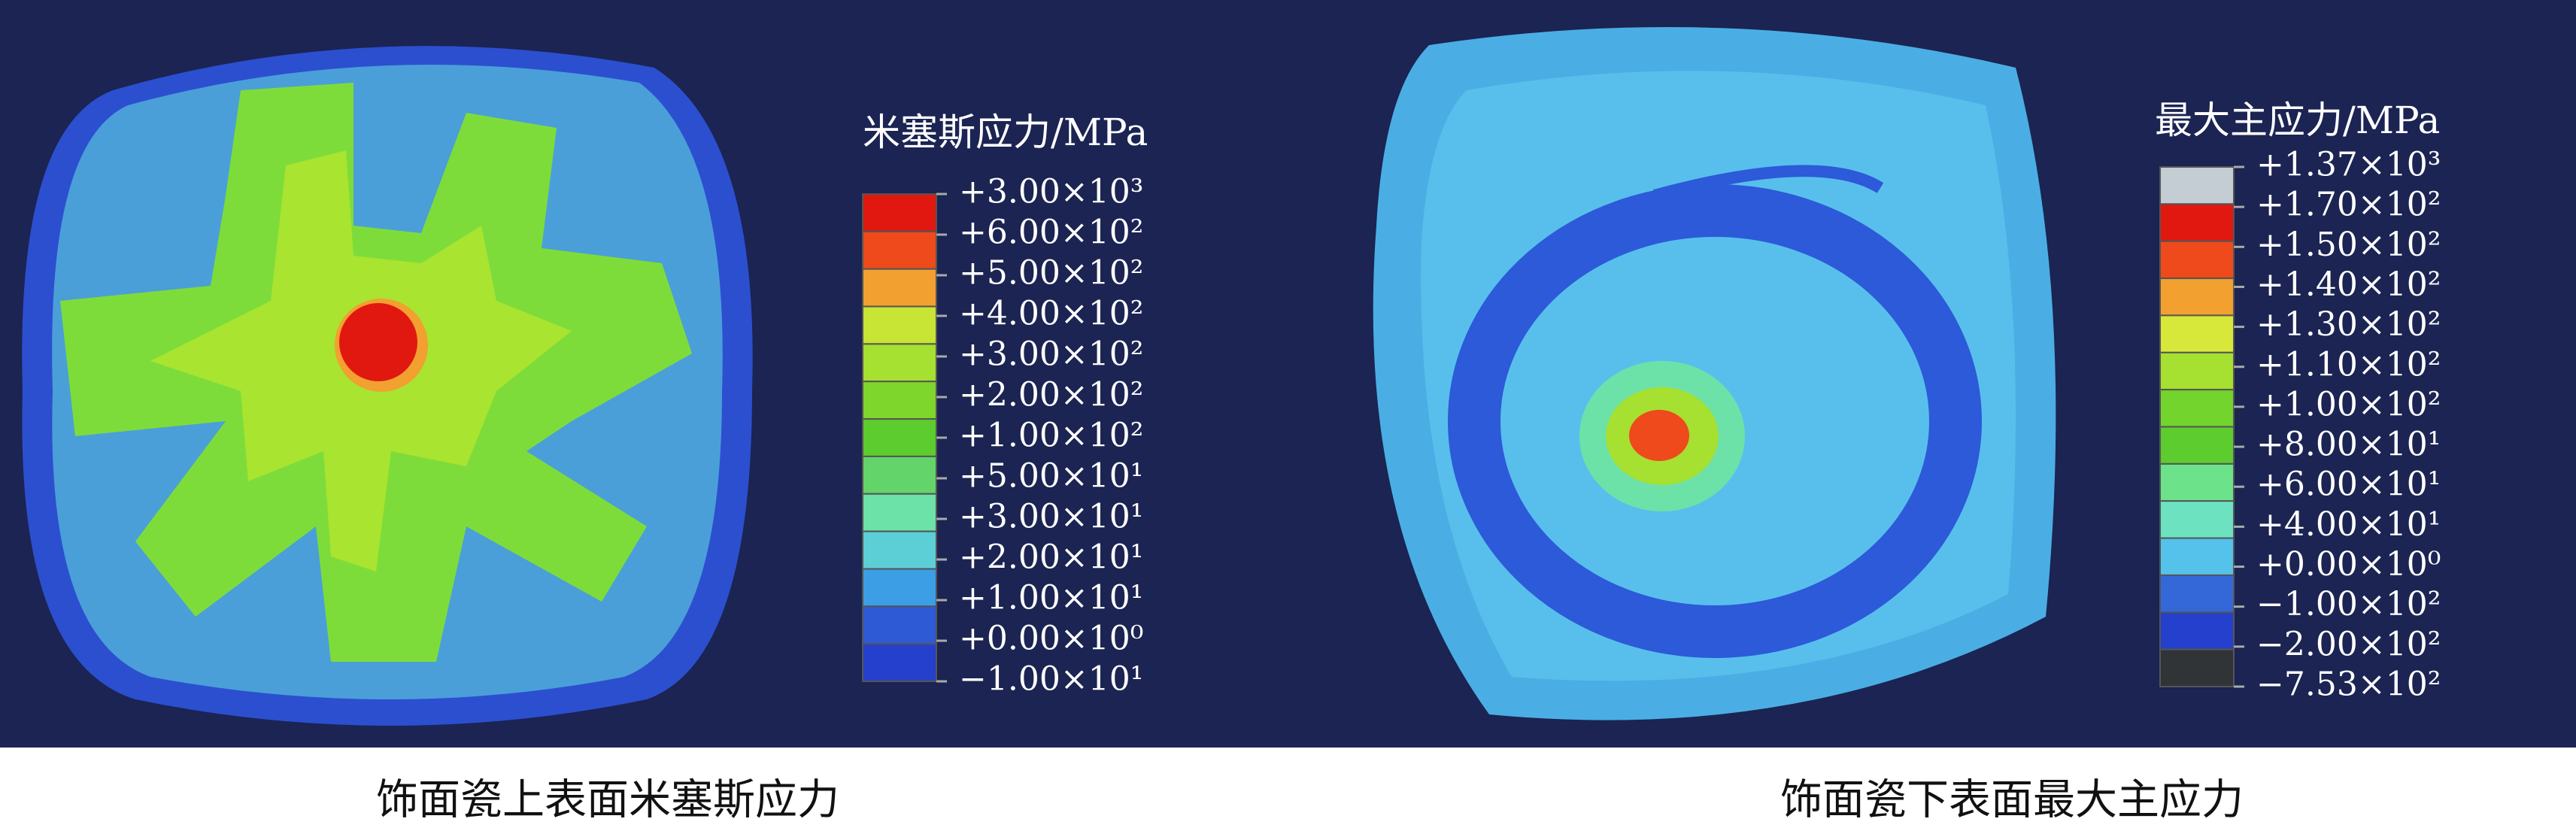 The image size is (2576, 834). Describe the element at coordinates (1051, 354) in the screenshot. I see `legend-label: +3.00×10²` at that location.